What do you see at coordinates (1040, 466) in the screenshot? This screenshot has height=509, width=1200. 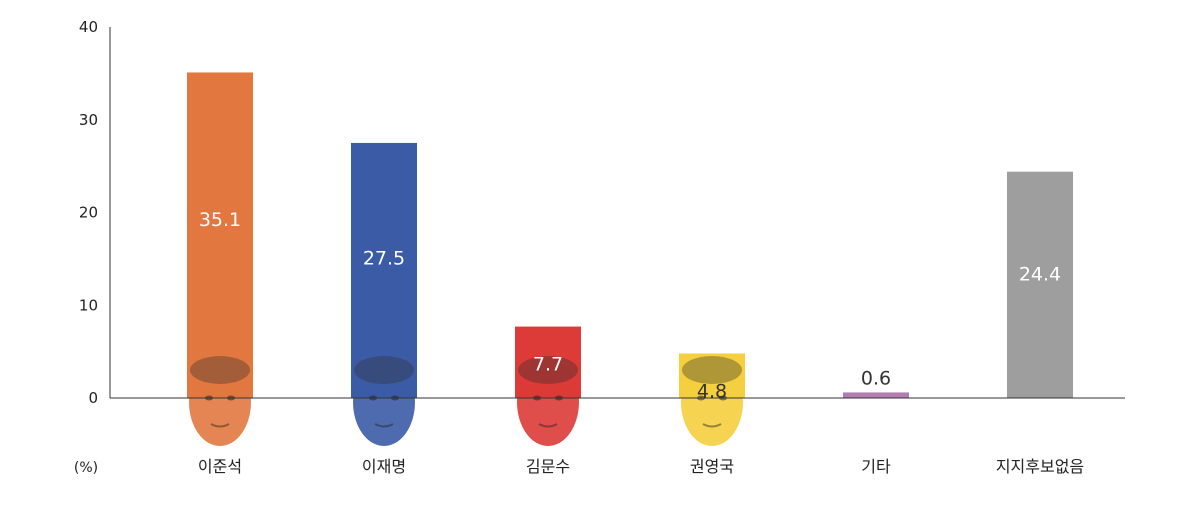 I see `category-label: 지지후보없음` at bounding box center [1040, 466].